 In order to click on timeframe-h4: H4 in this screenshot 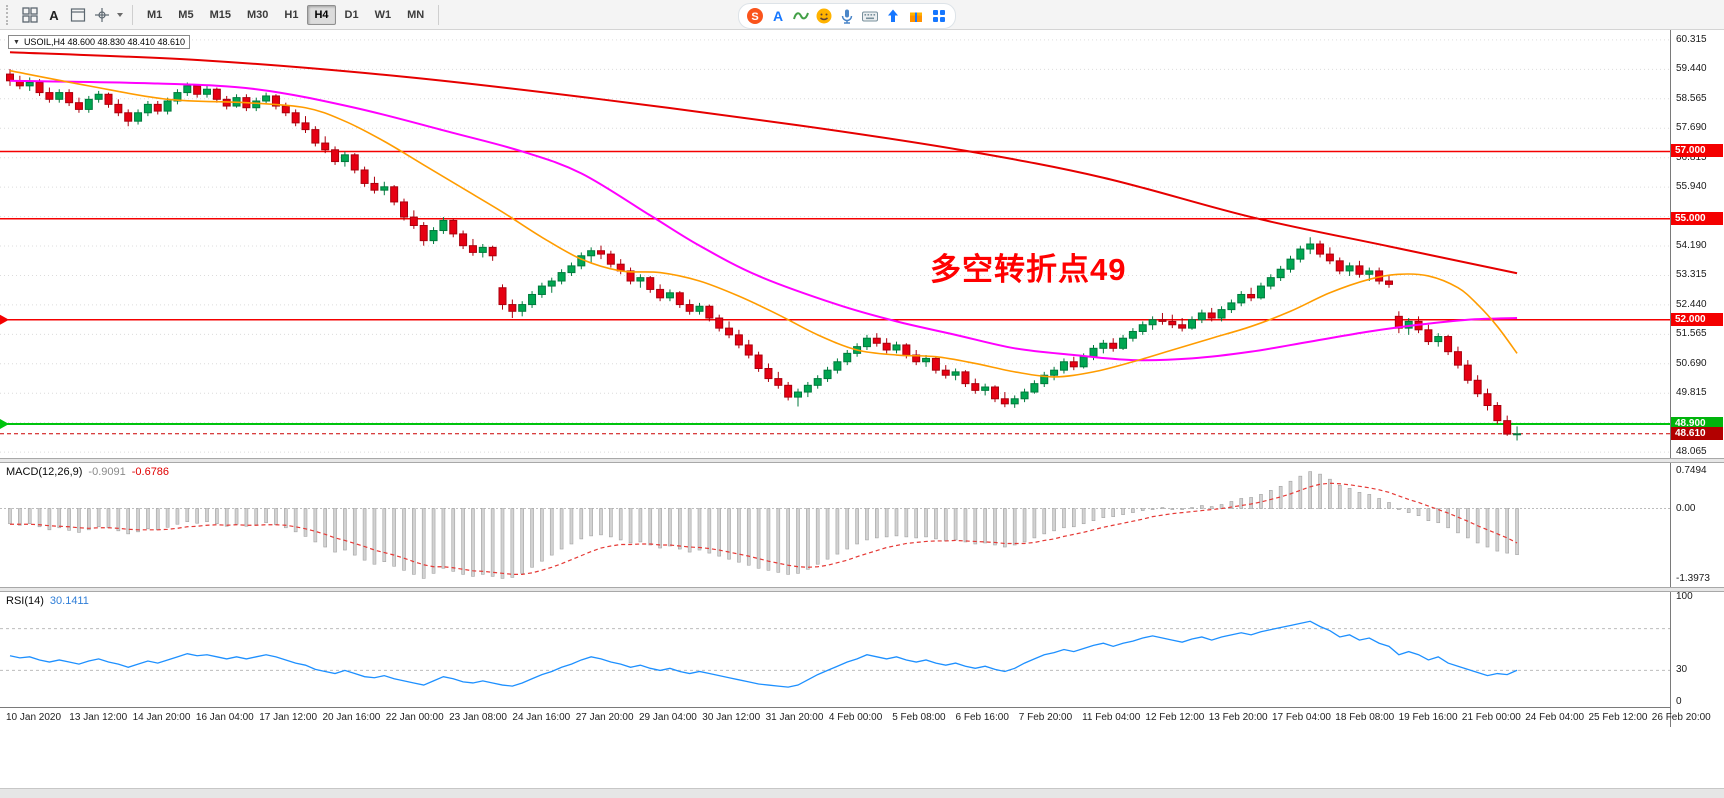, I will do `click(321, 14)`.